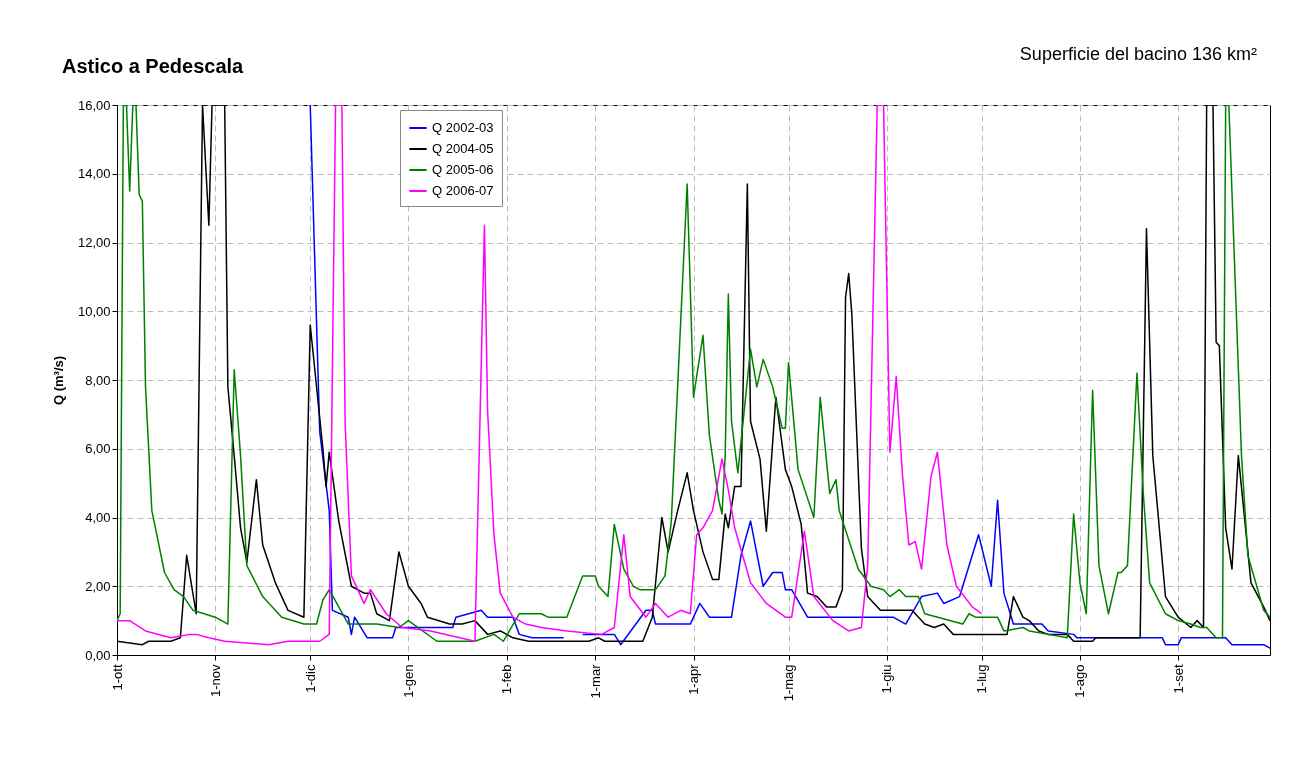 The image size is (1313, 758). What do you see at coordinates (408, 681) in the screenshot?
I see `x-tick-label: 1-gen` at bounding box center [408, 681].